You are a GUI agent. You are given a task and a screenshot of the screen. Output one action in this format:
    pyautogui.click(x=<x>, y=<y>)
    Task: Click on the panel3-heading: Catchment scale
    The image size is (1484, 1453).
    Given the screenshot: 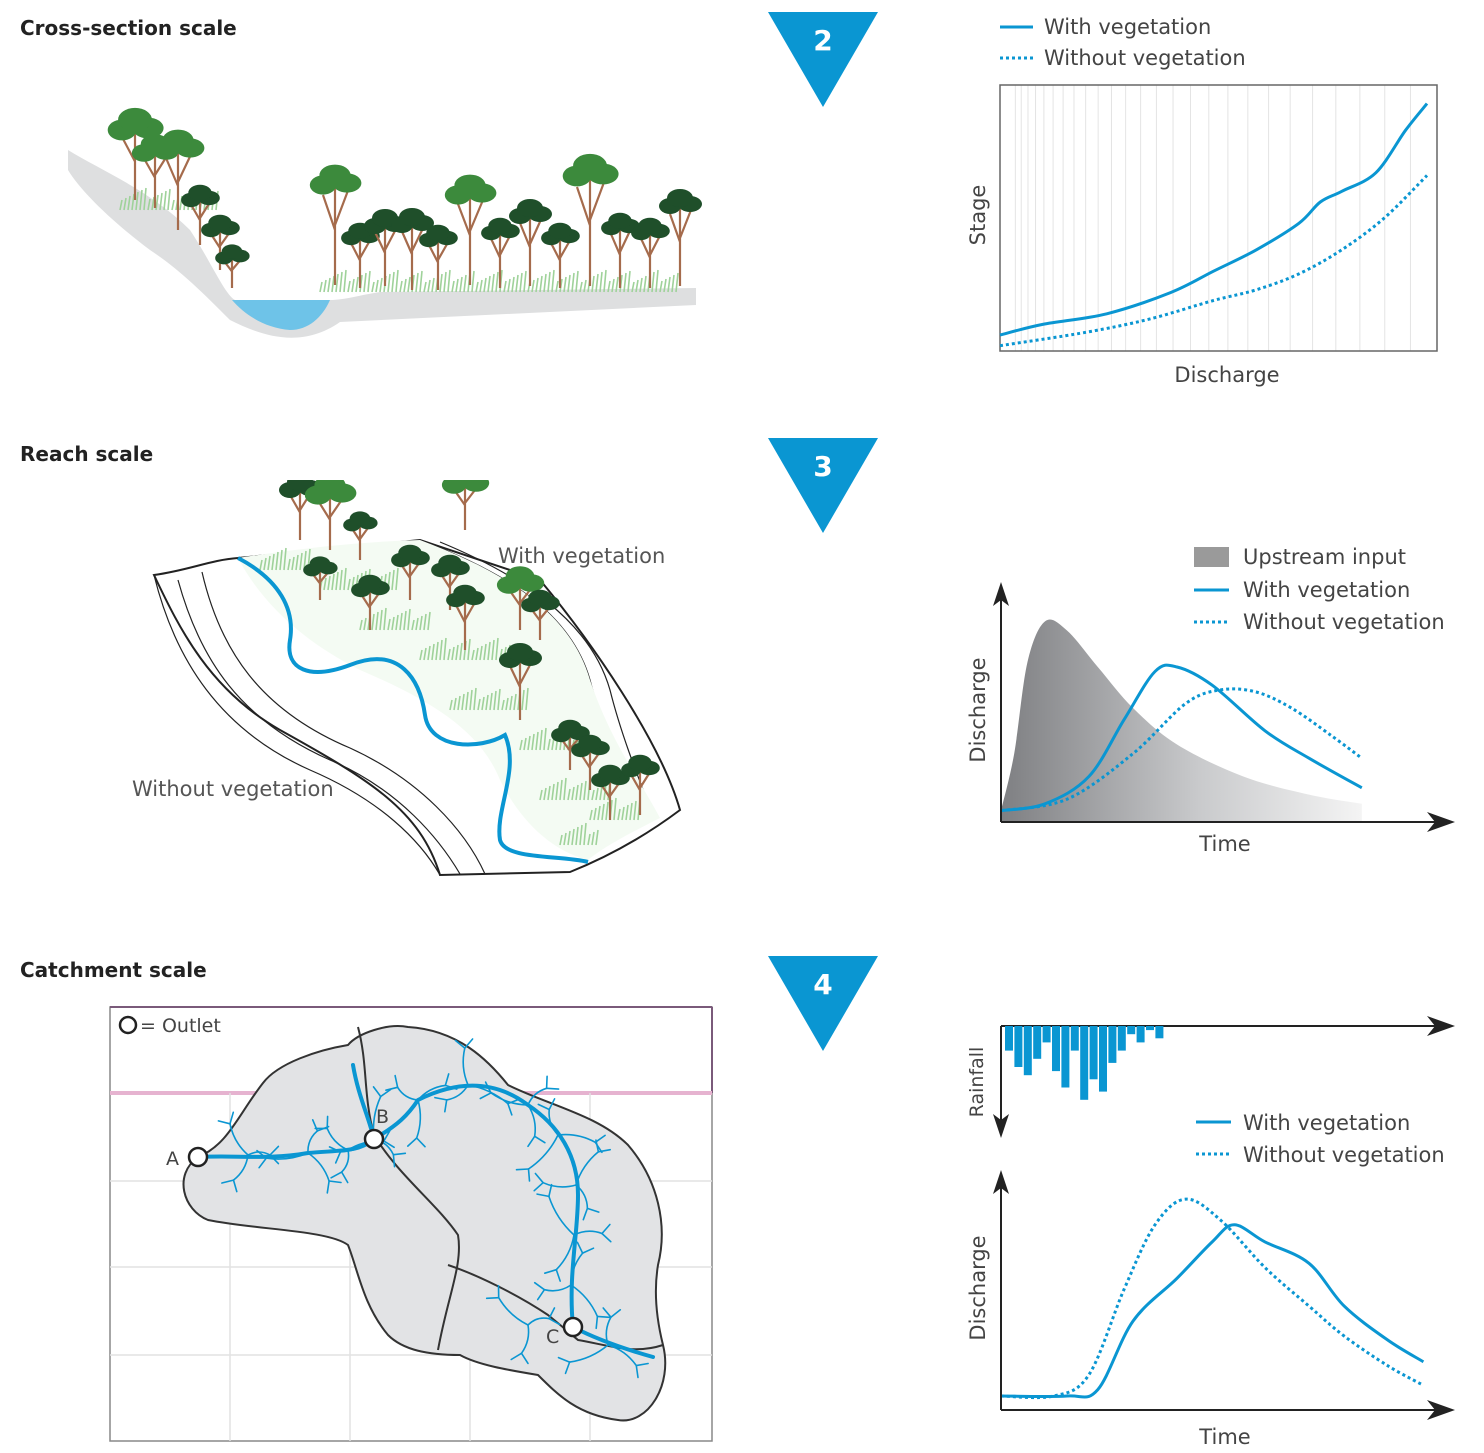 What is the action you would take?
    pyautogui.click(x=113, y=970)
    